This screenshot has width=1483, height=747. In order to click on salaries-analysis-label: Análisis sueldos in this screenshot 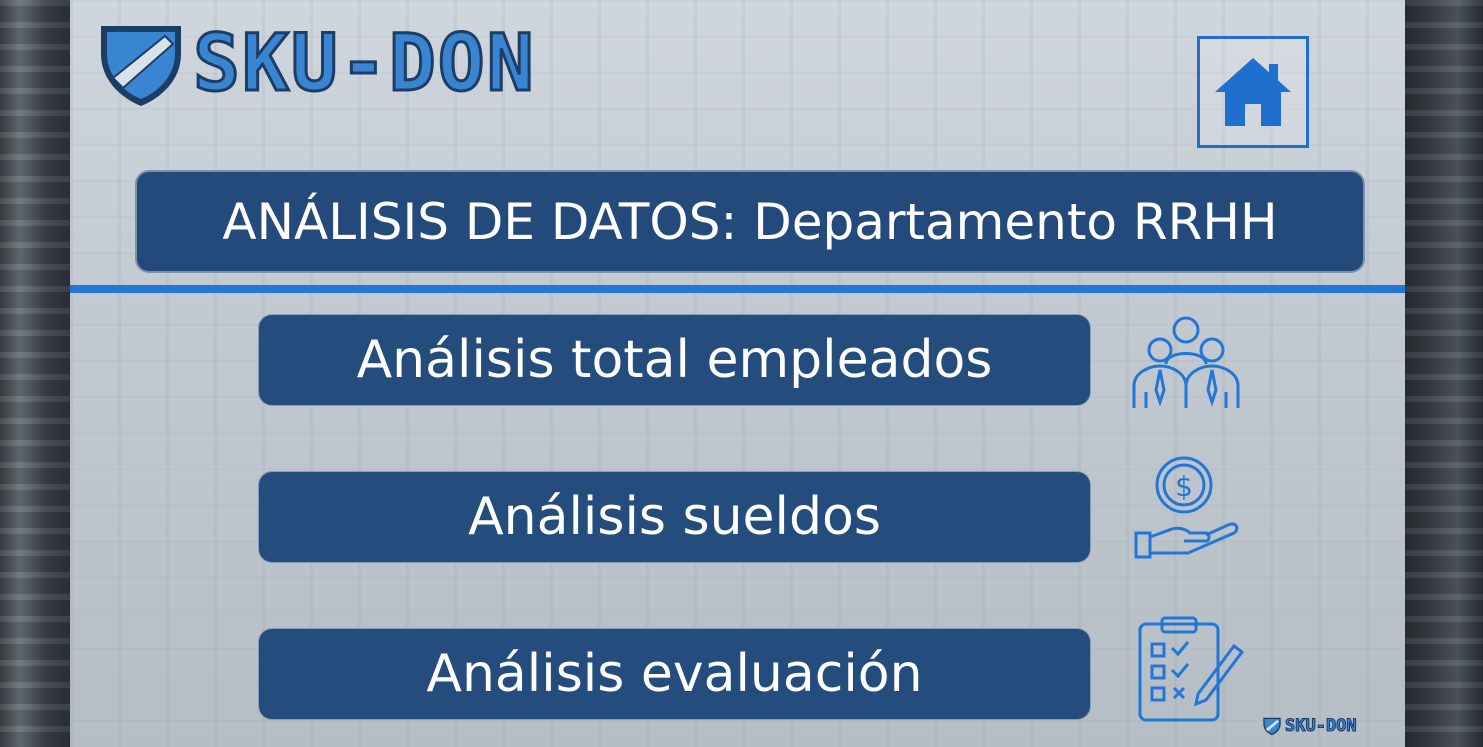, I will do `click(674, 517)`.